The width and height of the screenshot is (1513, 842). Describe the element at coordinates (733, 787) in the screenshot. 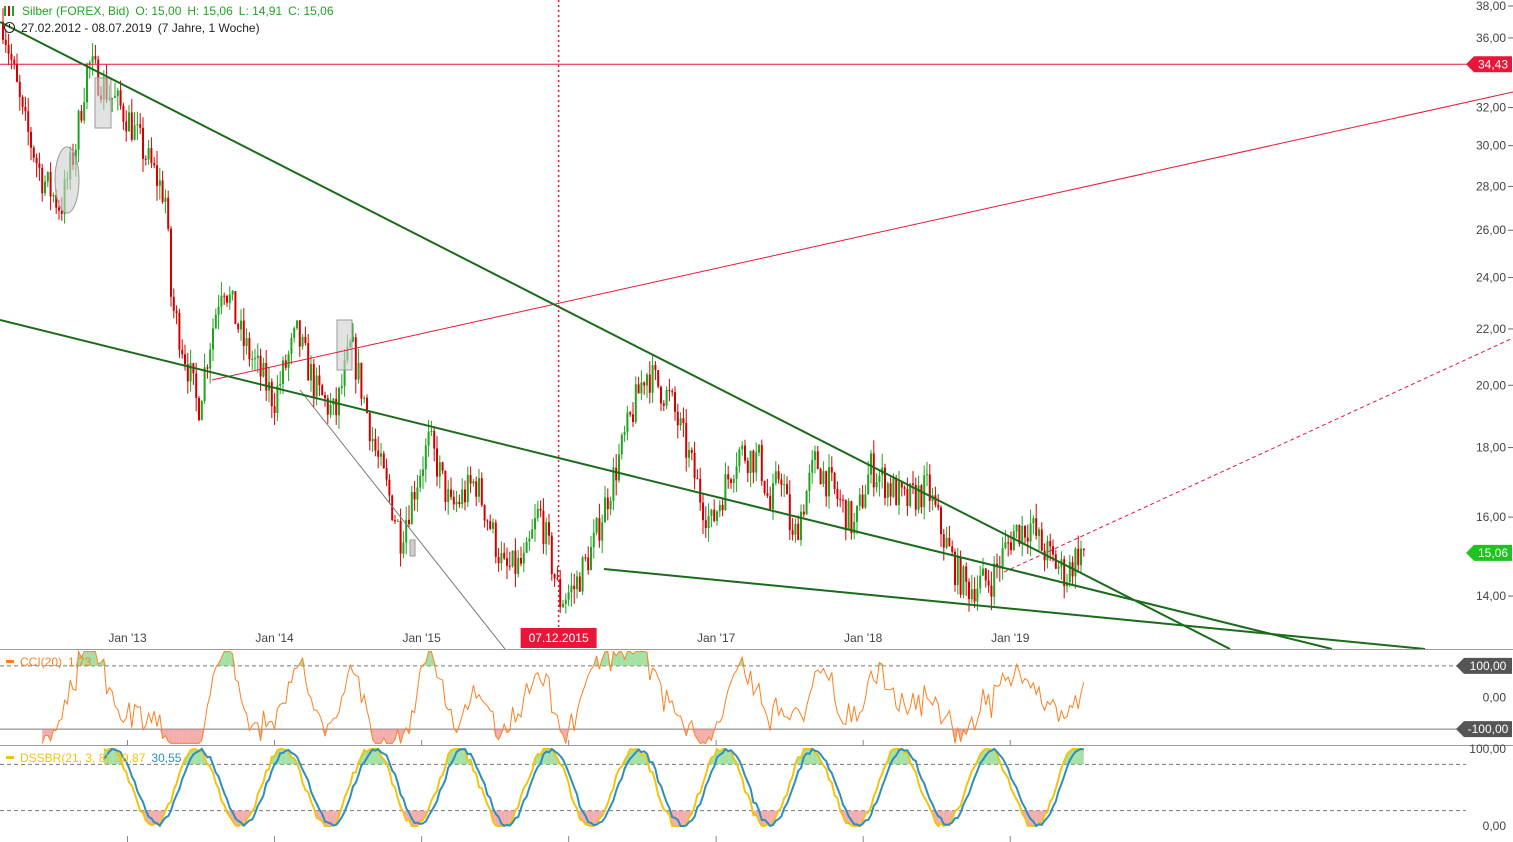

I see `dss-plot` at that location.